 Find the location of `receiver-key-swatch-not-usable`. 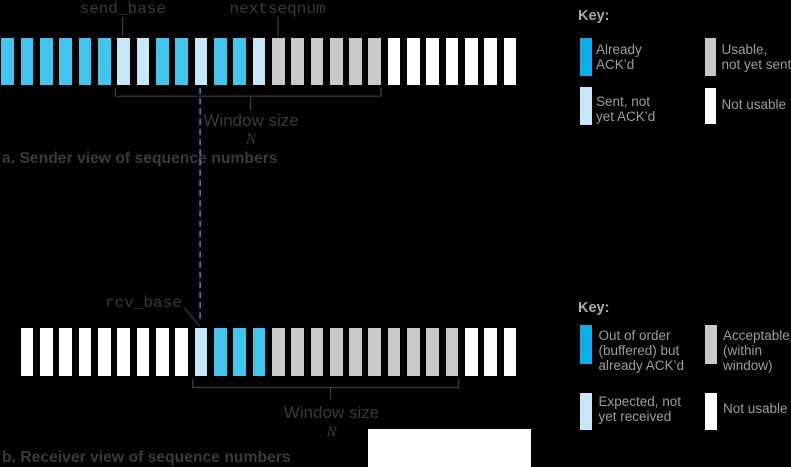

receiver-key-swatch-not-usable is located at coordinates (711, 411).